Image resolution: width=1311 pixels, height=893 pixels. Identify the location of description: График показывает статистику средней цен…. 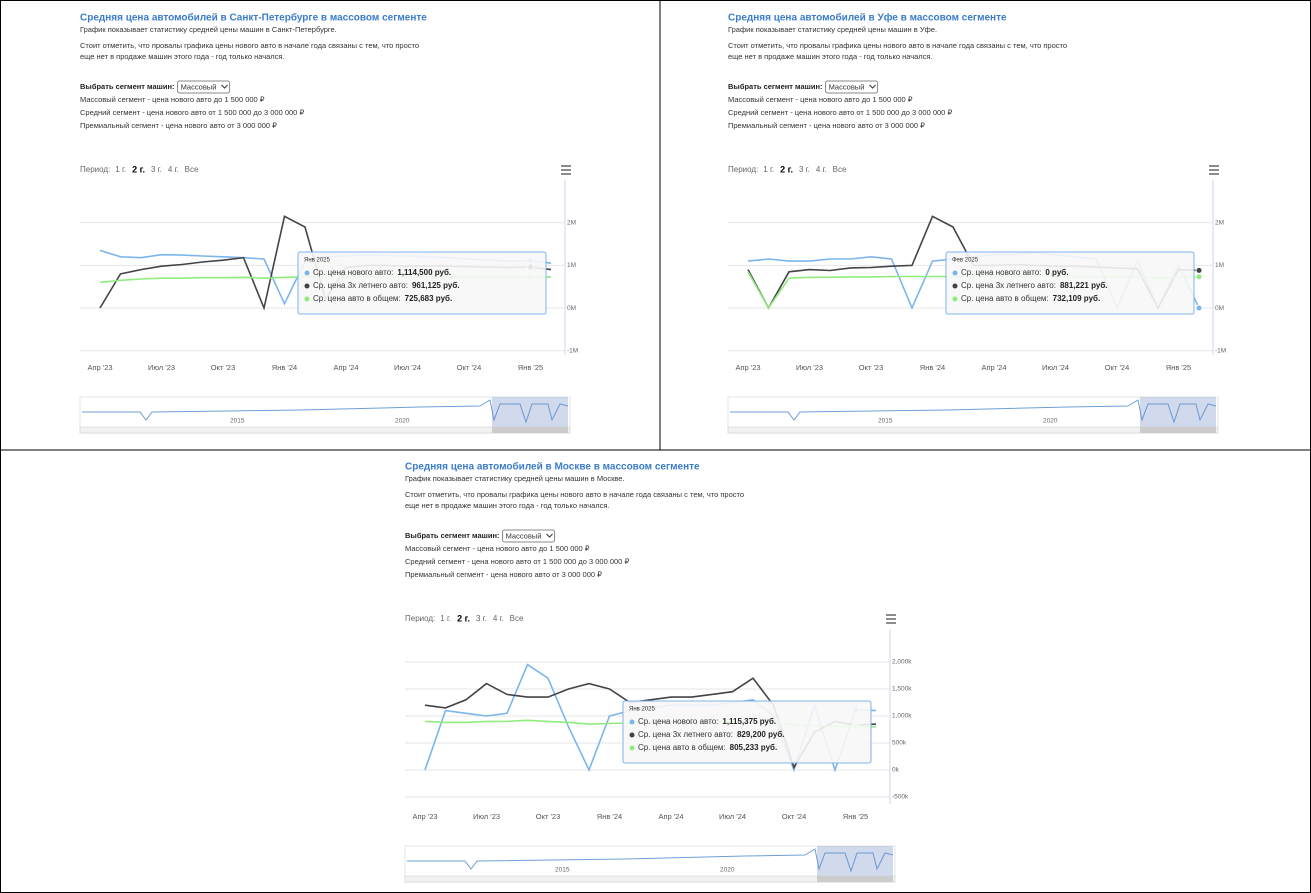
(208, 29).